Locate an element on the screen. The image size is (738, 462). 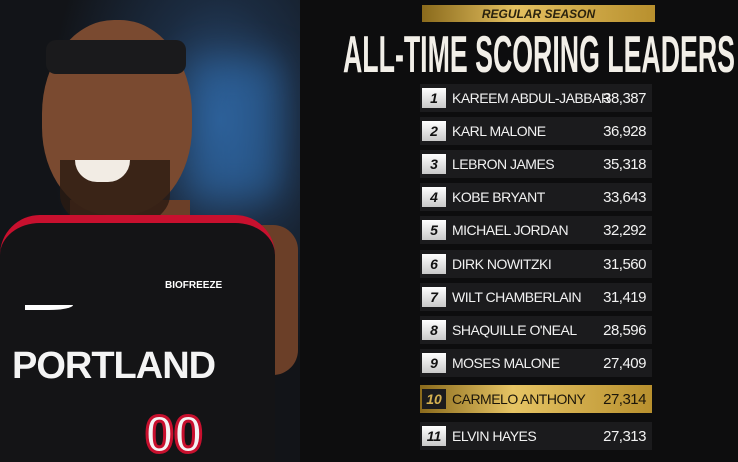
smile is located at coordinates (102, 171).